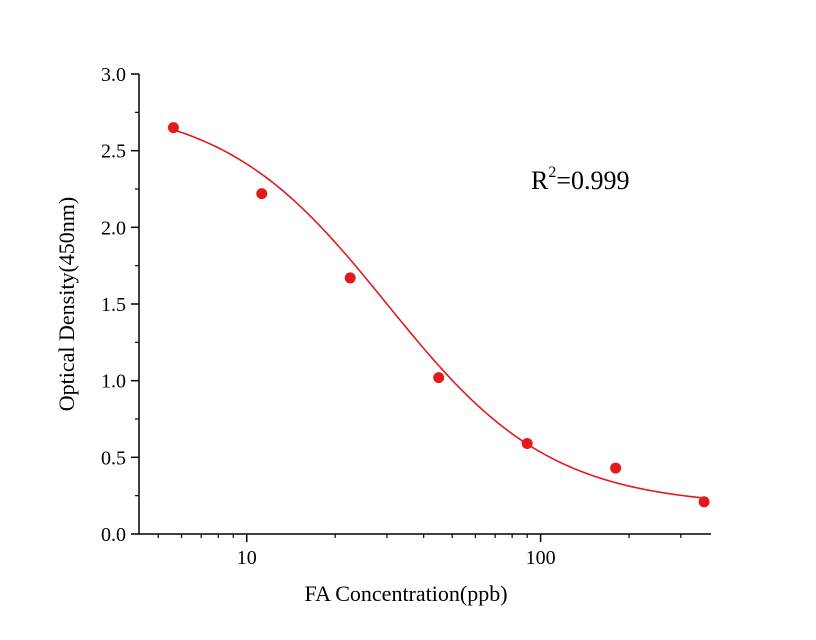 Image resolution: width=816 pixels, height=640 pixels. Describe the element at coordinates (552, 172) in the screenshot. I see `r-superscript: 2` at that location.